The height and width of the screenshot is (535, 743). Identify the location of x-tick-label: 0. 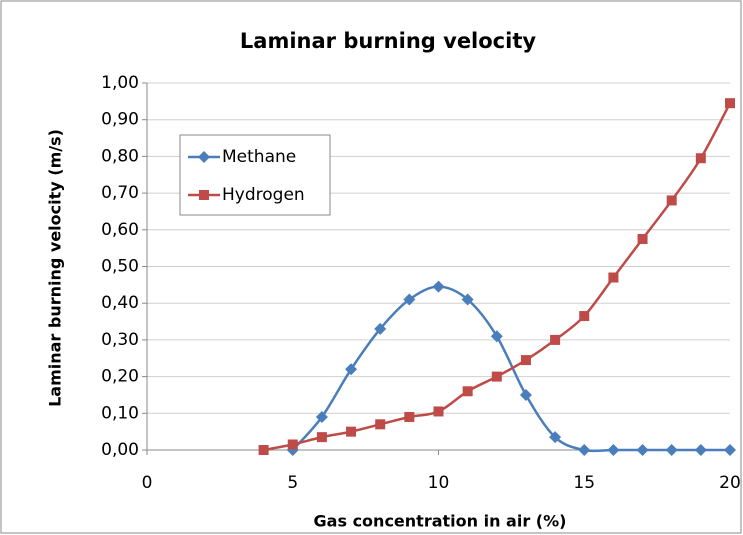
(147, 483).